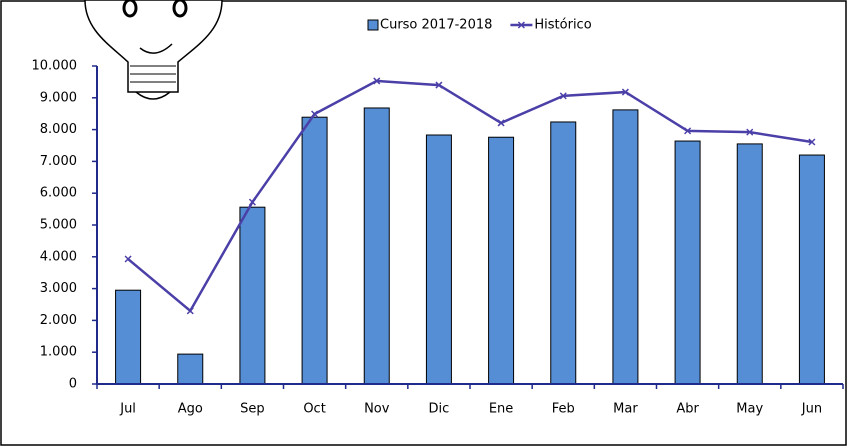 The height and width of the screenshot is (446, 847). I want to click on x-tick-label: Feb, so click(563, 409).